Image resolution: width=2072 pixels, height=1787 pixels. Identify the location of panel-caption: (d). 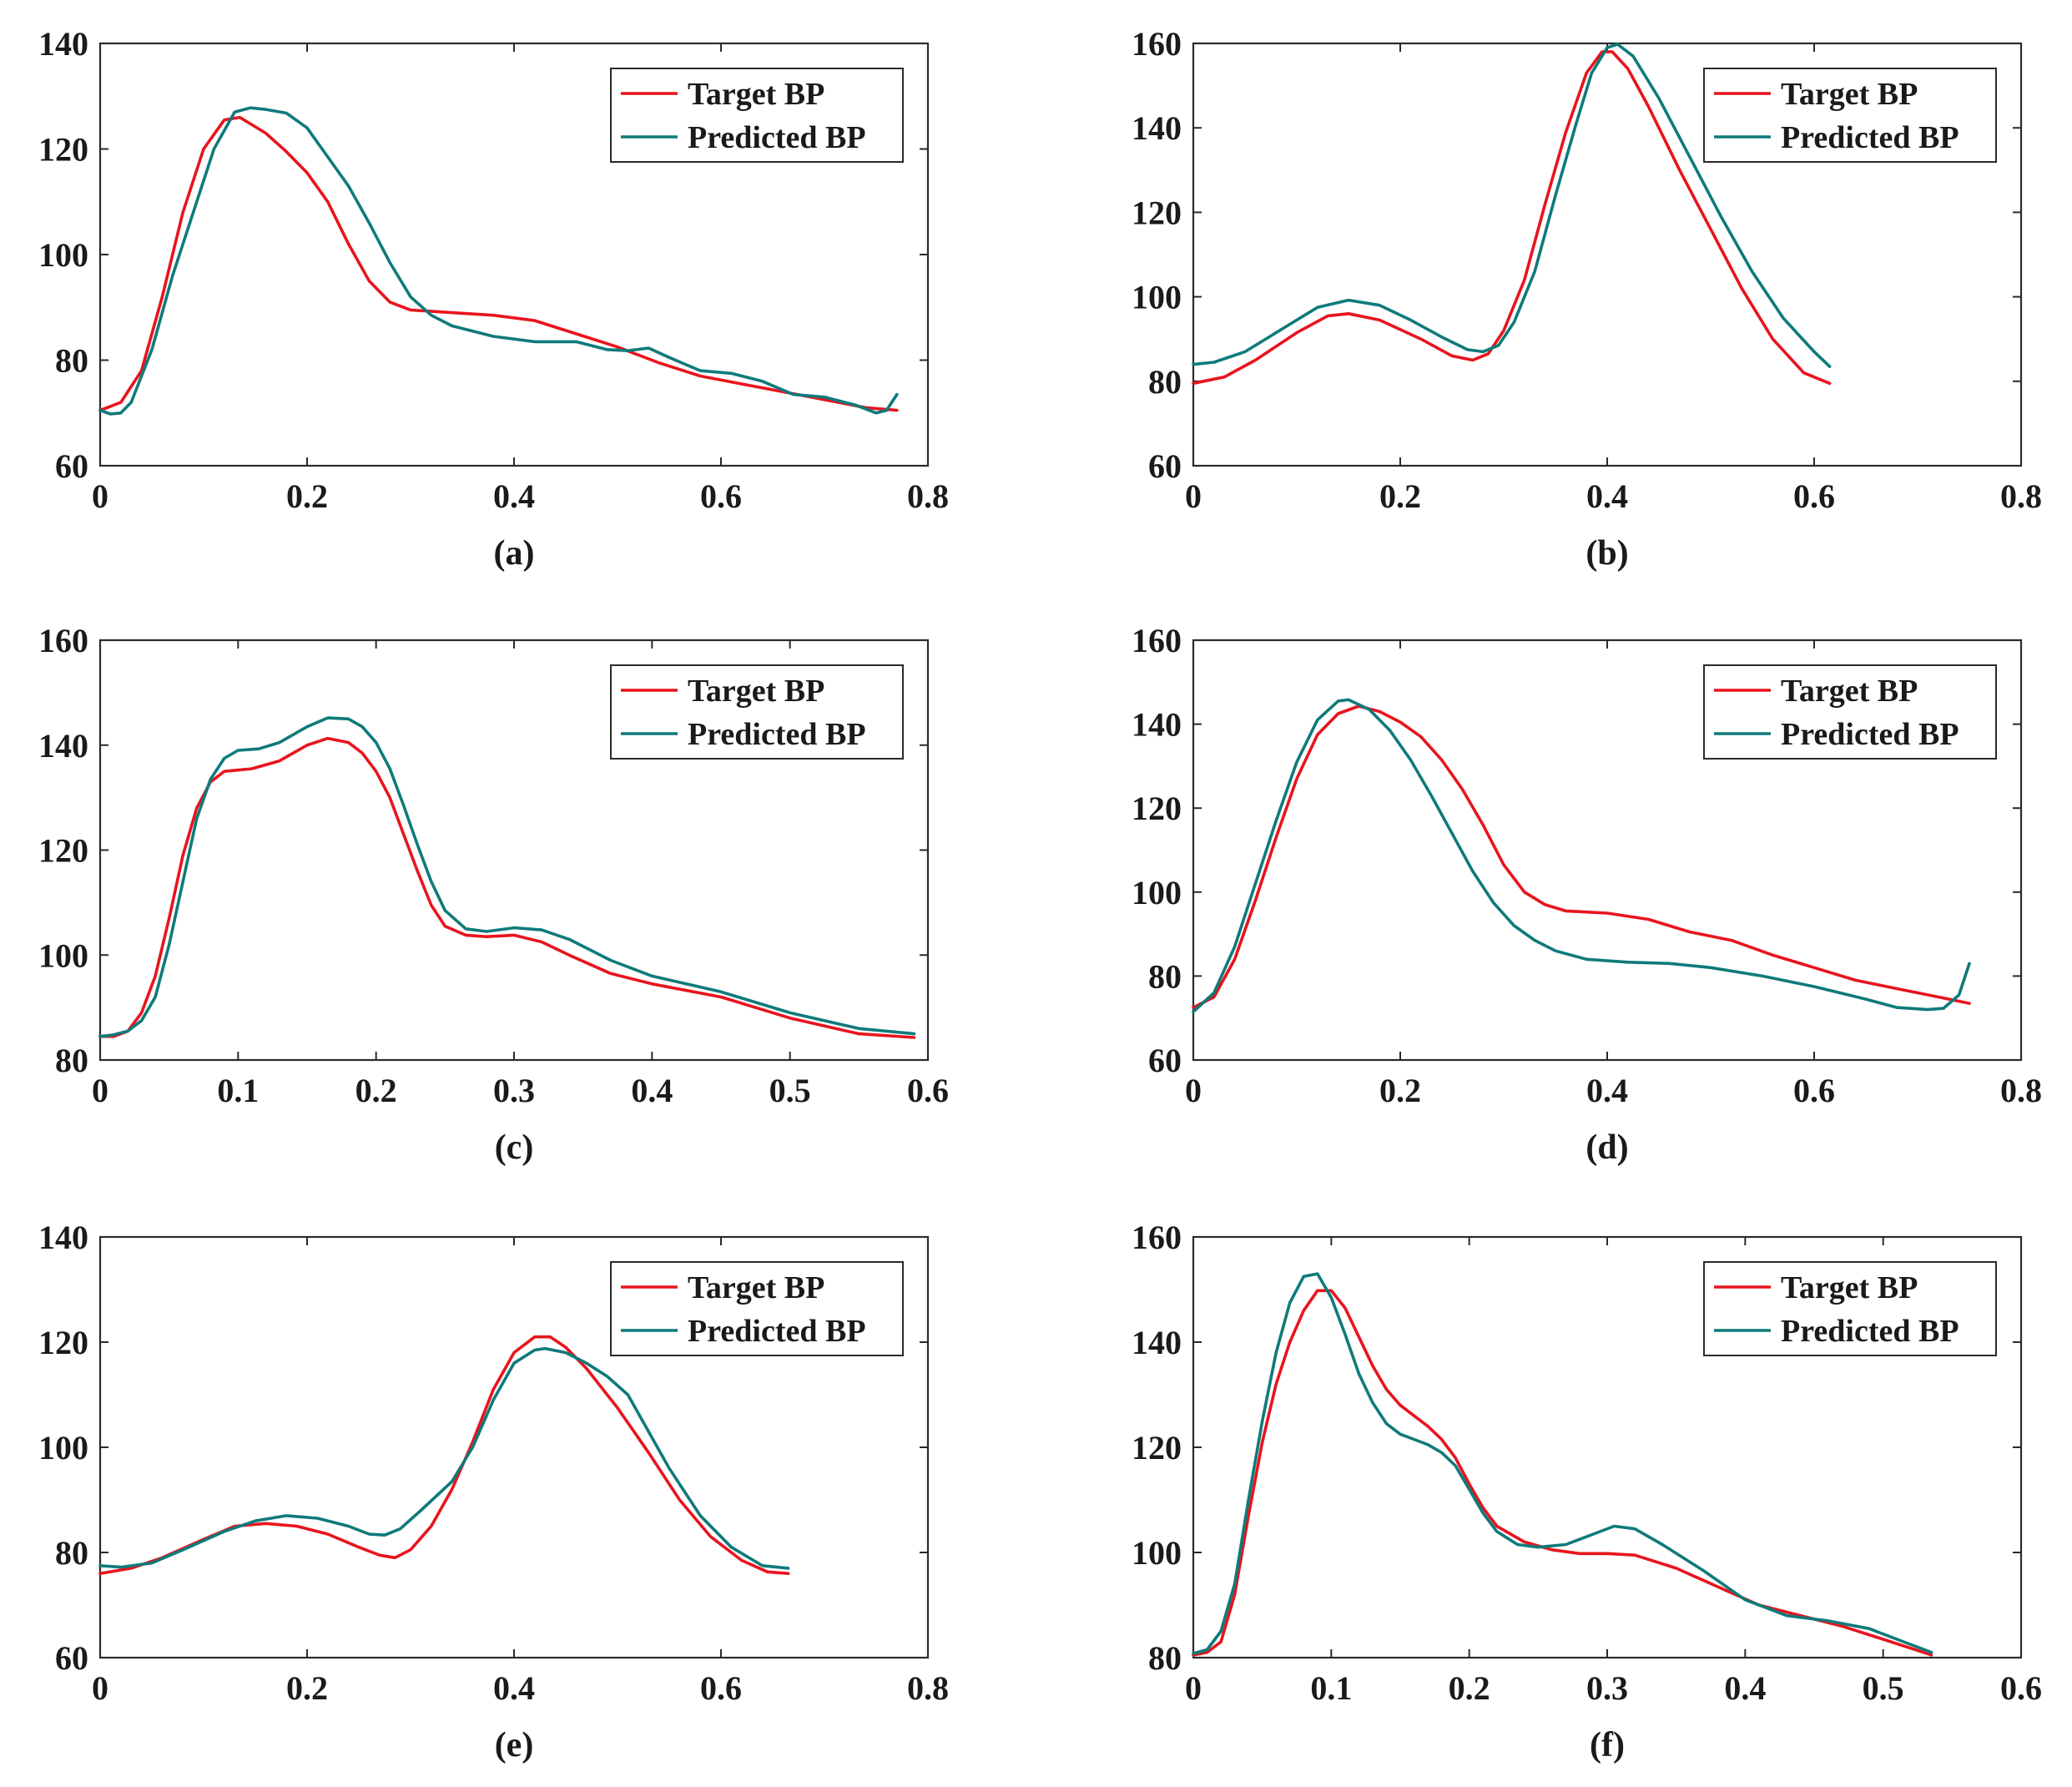
(1607, 1147).